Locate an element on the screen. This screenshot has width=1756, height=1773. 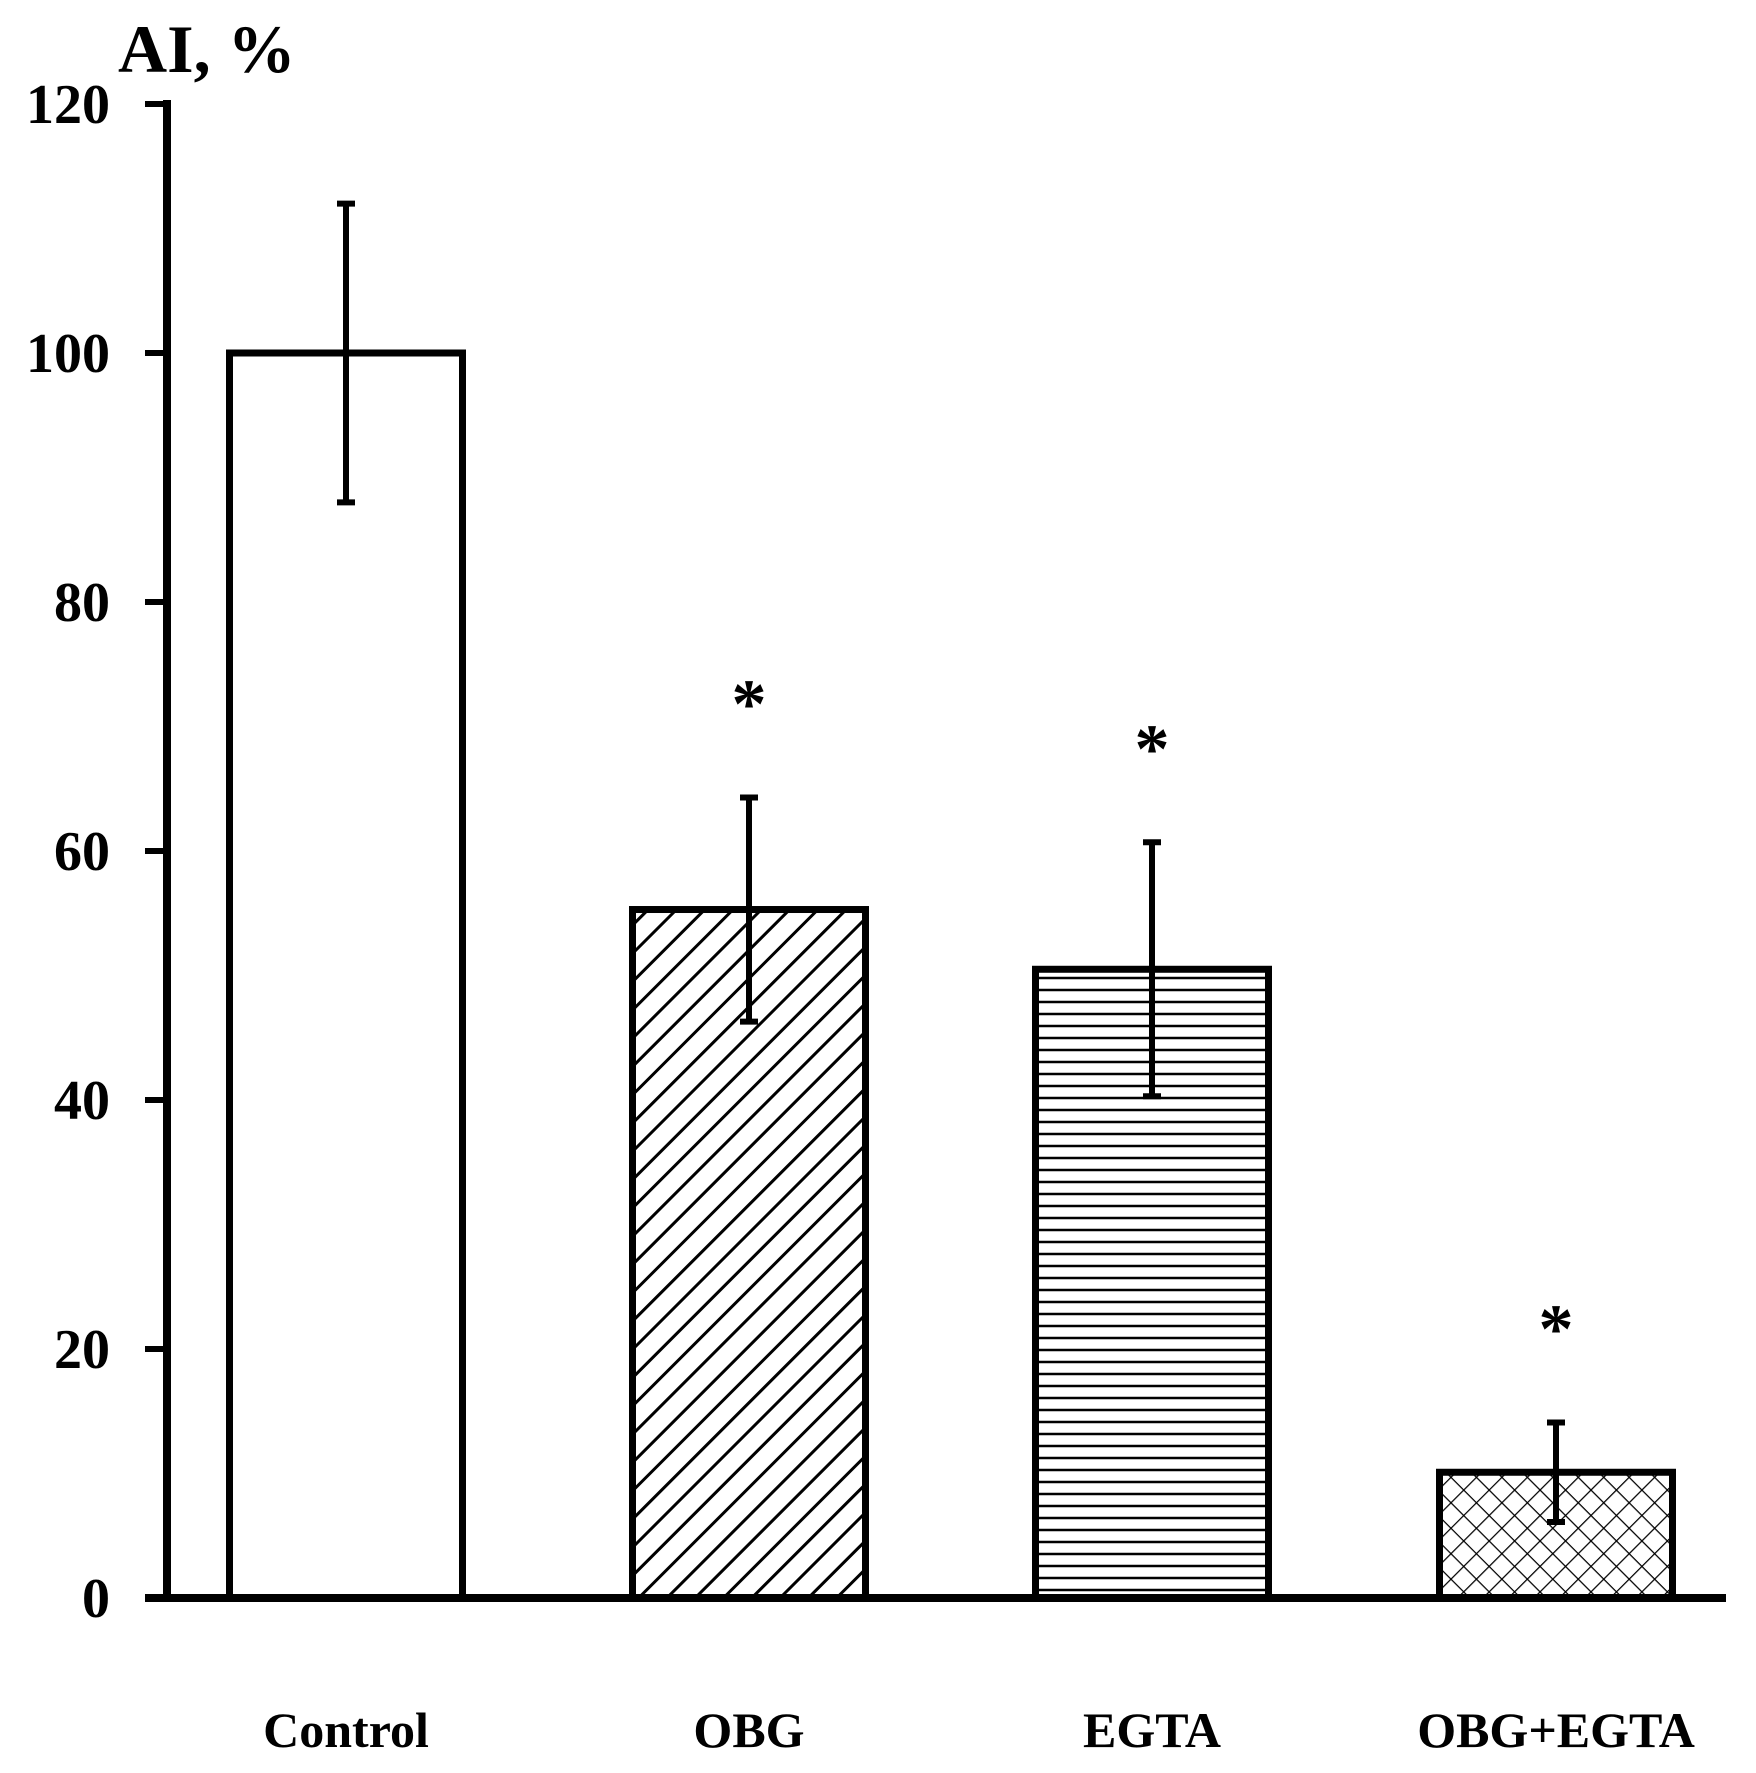
category-label-control: Control is located at coordinates (346, 1730).